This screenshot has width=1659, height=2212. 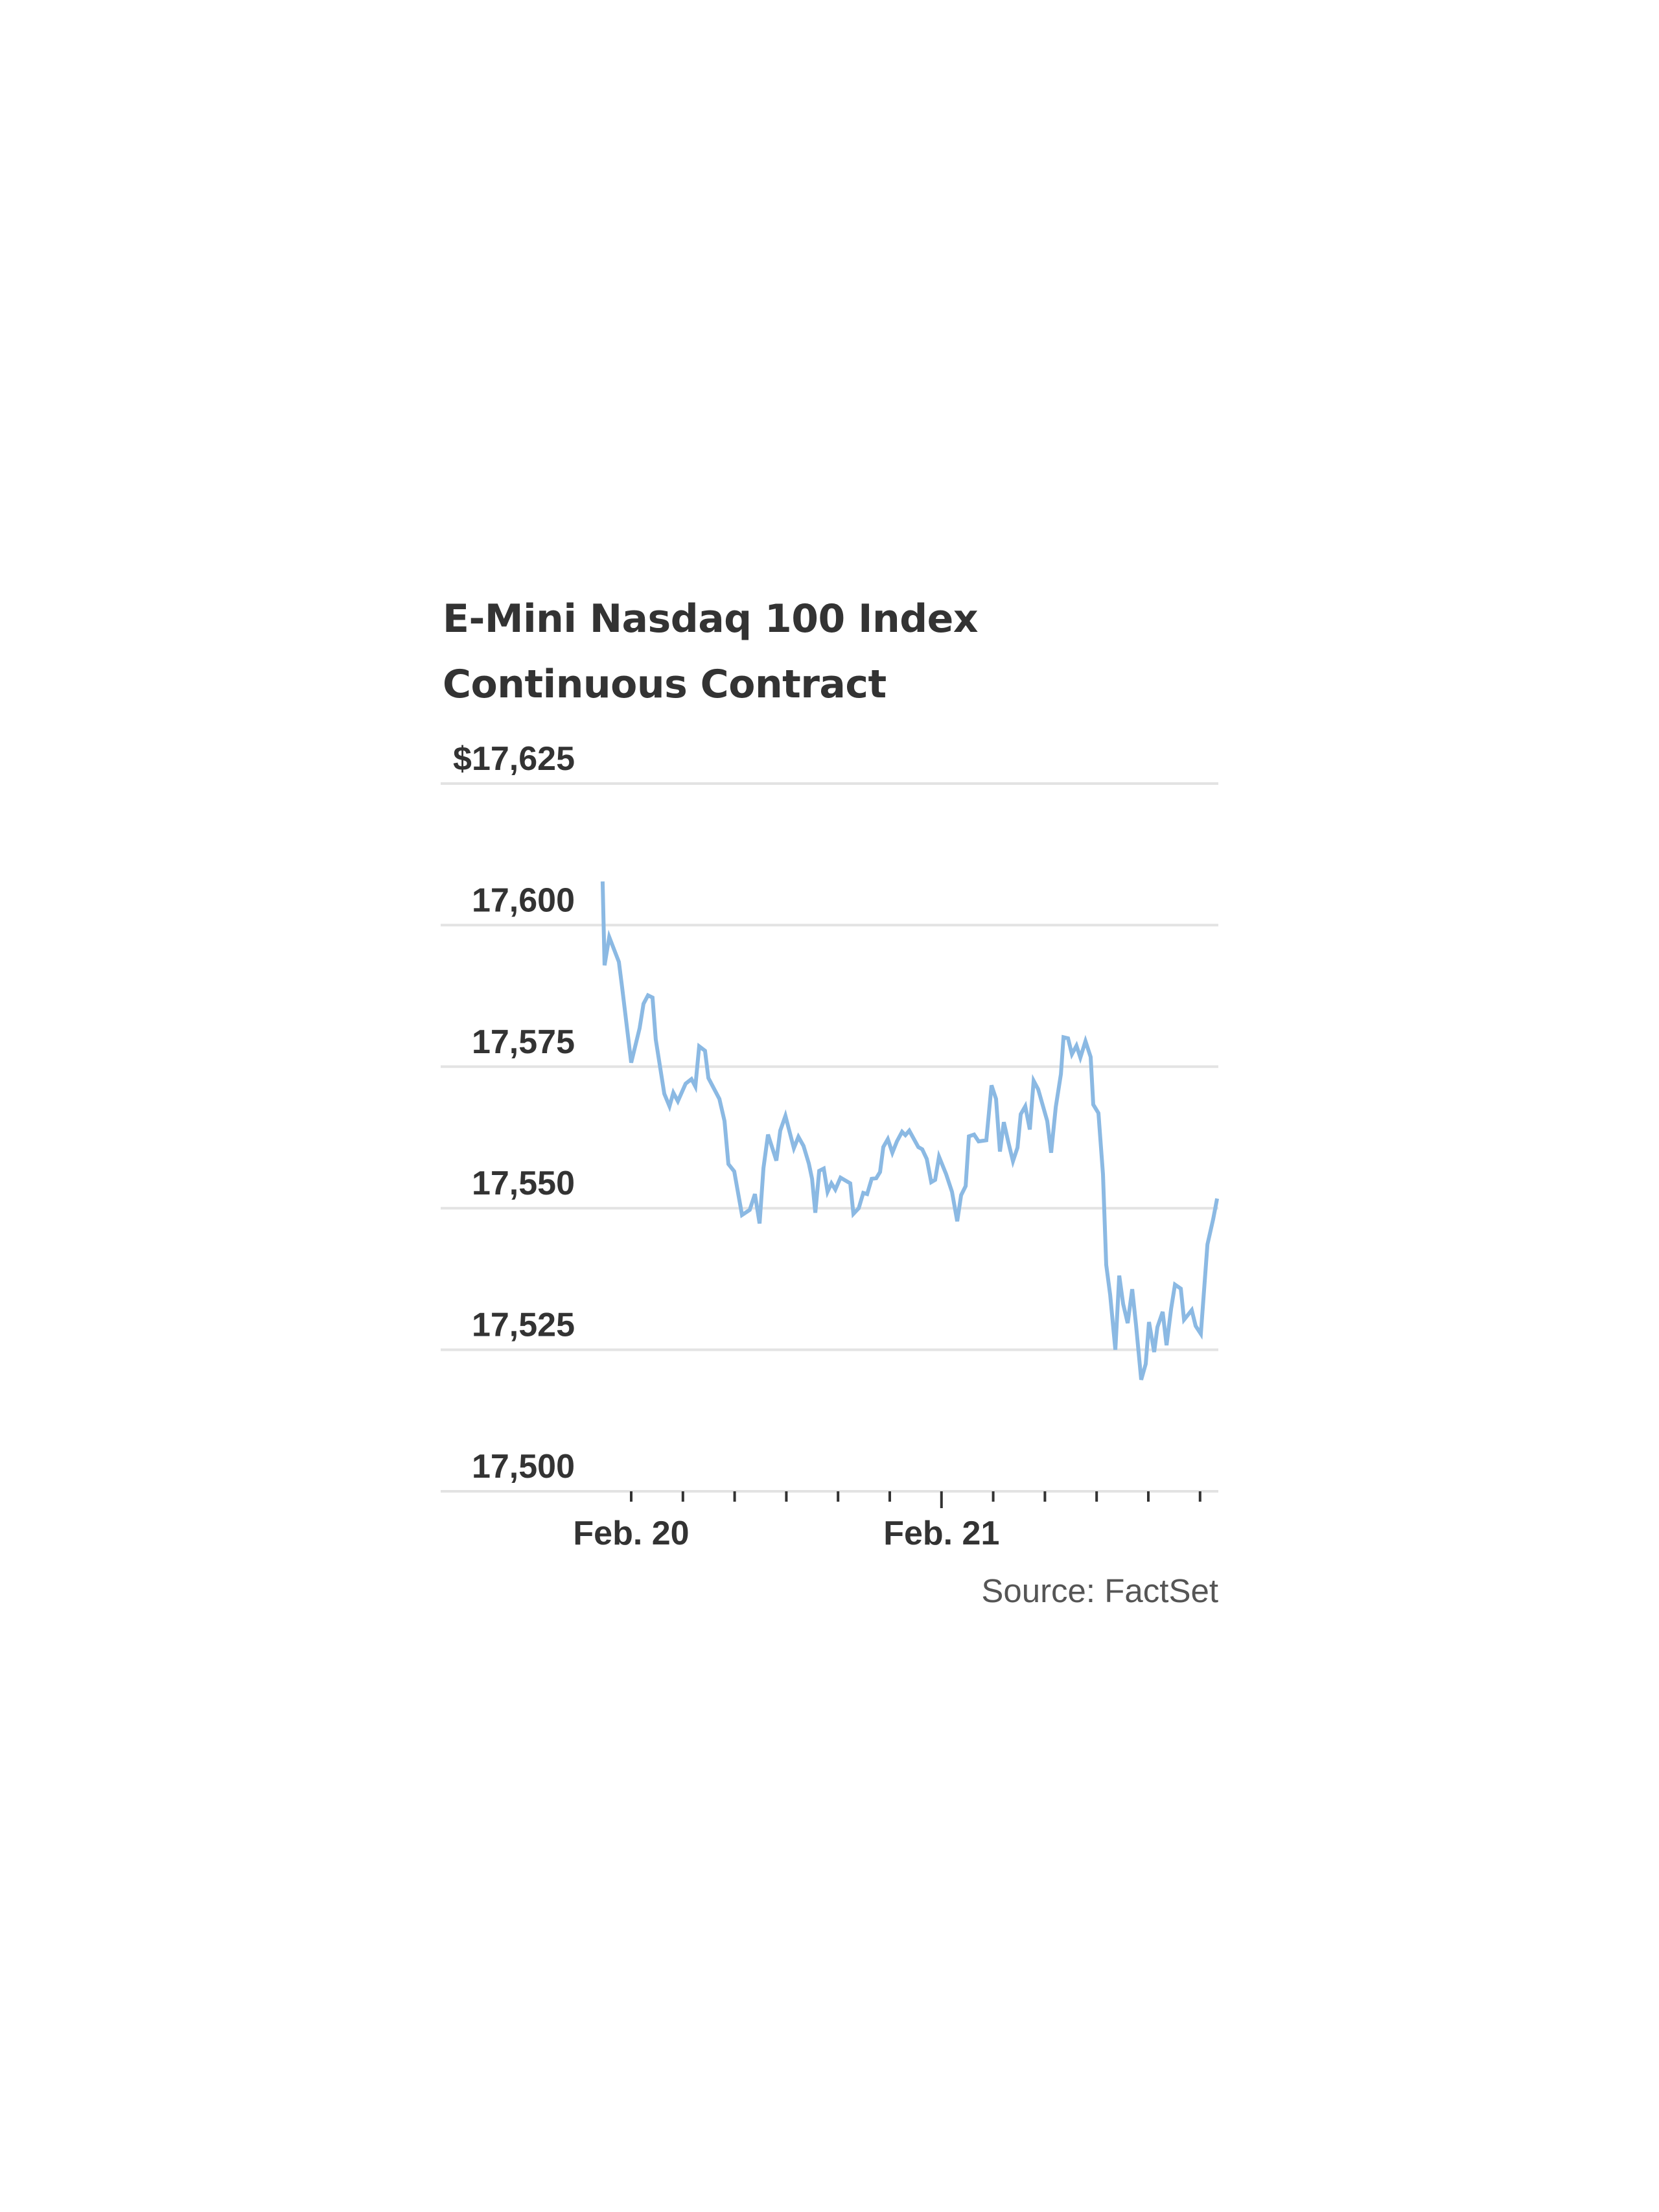 I want to click on y-tick-label: 17,500, so click(x=523, y=1466).